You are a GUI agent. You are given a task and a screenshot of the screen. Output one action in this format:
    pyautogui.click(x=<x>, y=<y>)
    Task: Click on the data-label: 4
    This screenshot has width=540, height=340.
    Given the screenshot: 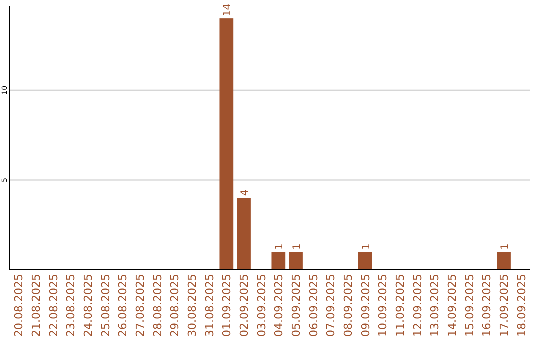 What is the action you would take?
    pyautogui.click(x=245, y=193)
    